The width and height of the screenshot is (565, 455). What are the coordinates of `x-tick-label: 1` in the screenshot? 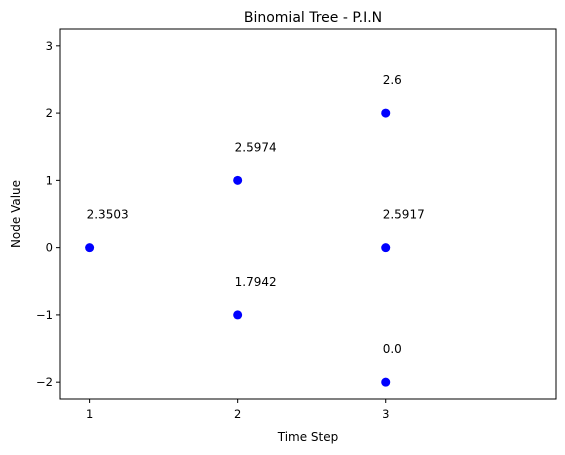 It's located at (89, 414).